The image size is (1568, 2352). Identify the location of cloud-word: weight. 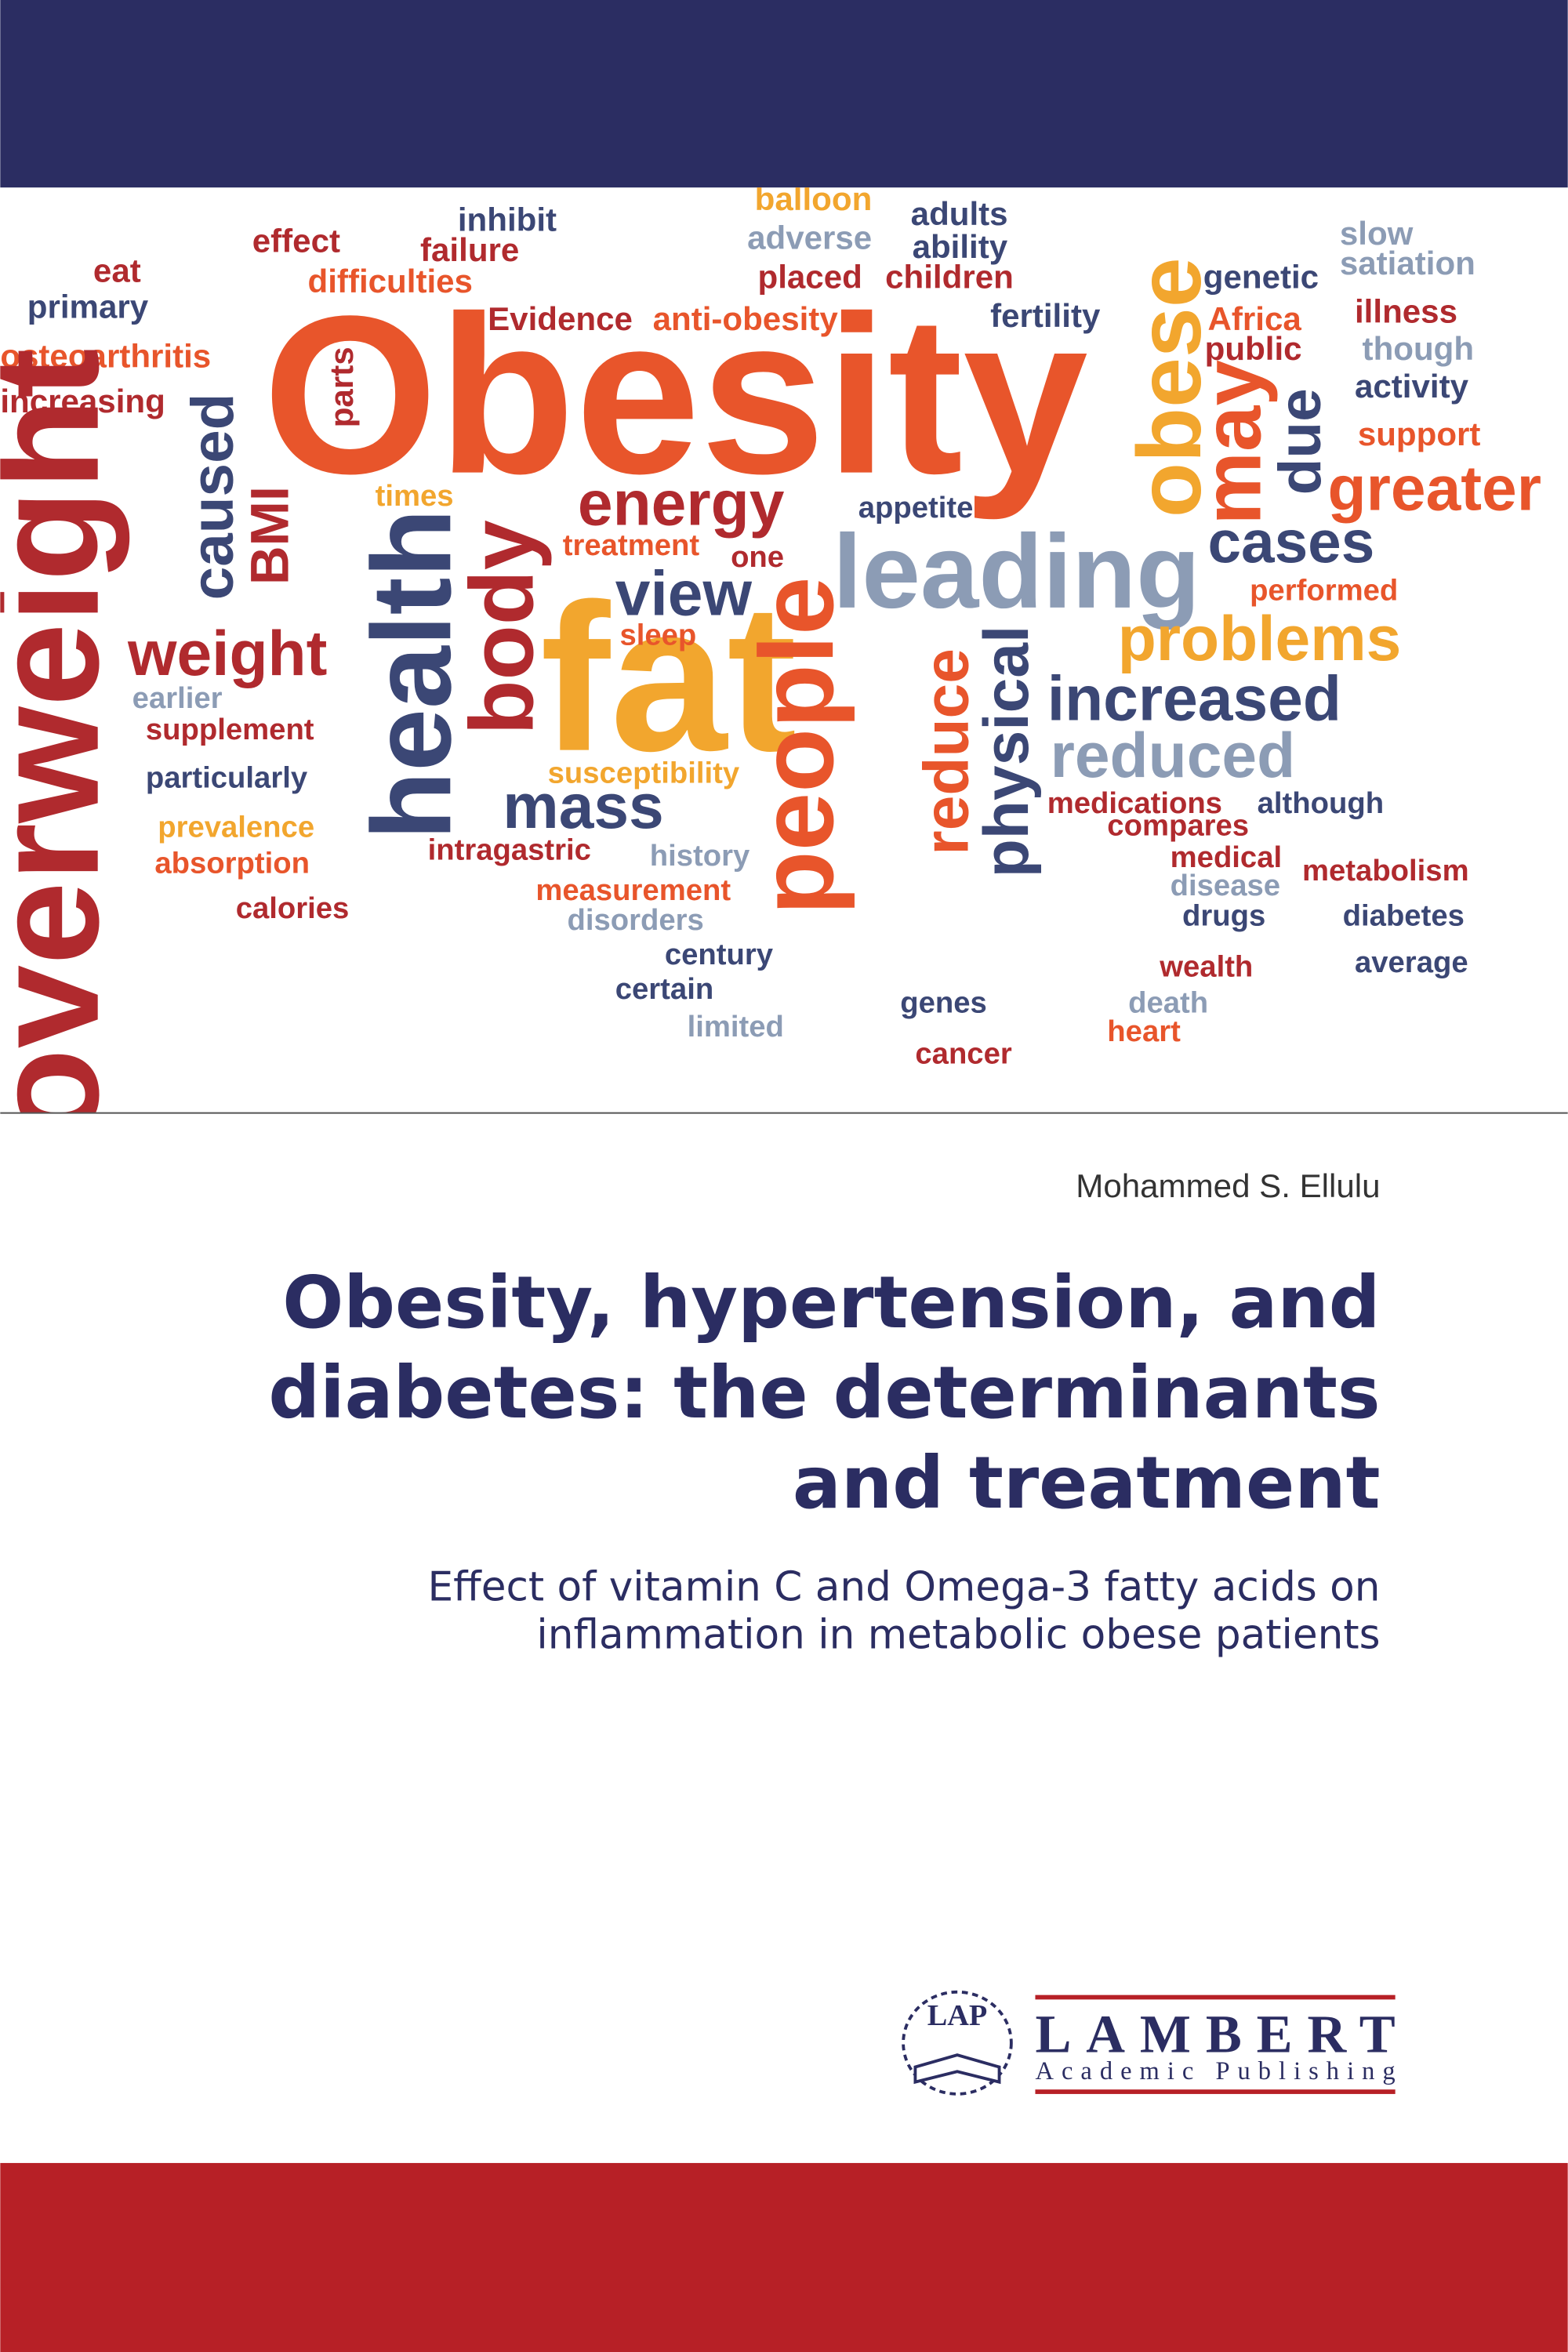
(227, 654).